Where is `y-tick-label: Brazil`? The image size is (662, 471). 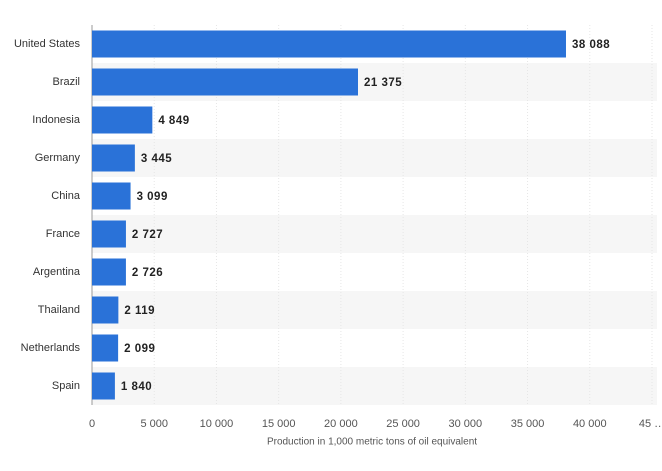 y-tick-label: Brazil is located at coordinates (66, 82).